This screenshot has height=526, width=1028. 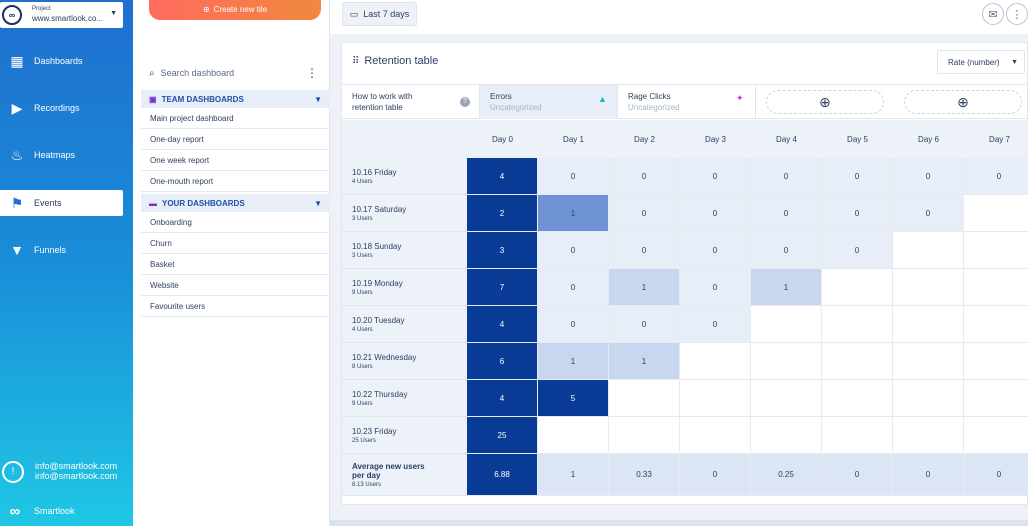 I want to click on avatar: !, so click(x=13, y=472).